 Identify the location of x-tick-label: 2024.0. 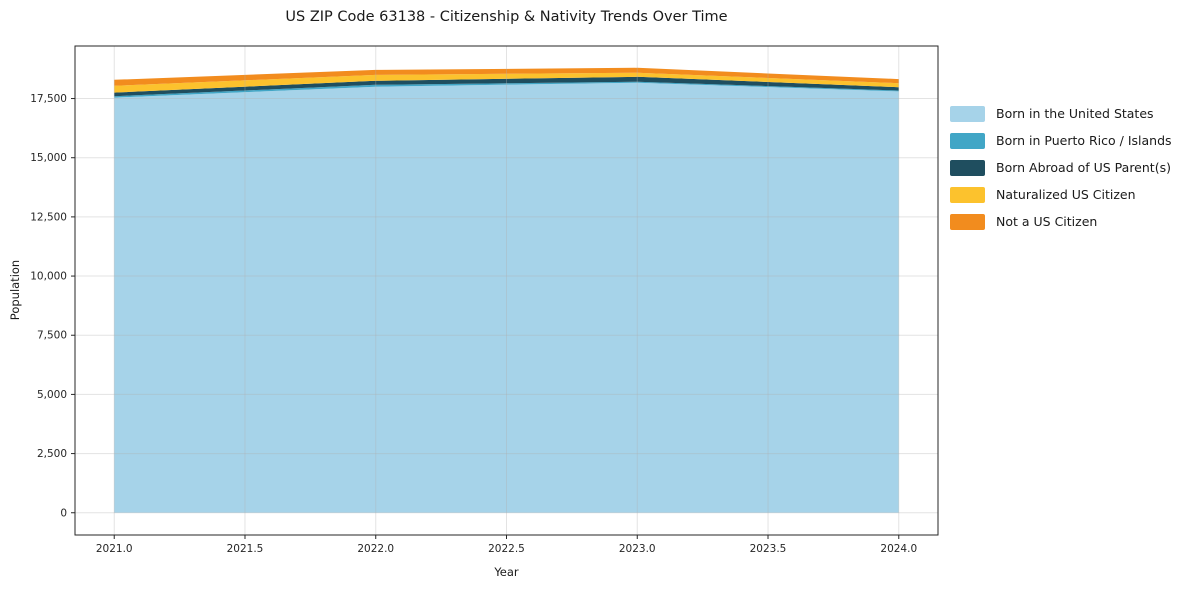
(898, 549).